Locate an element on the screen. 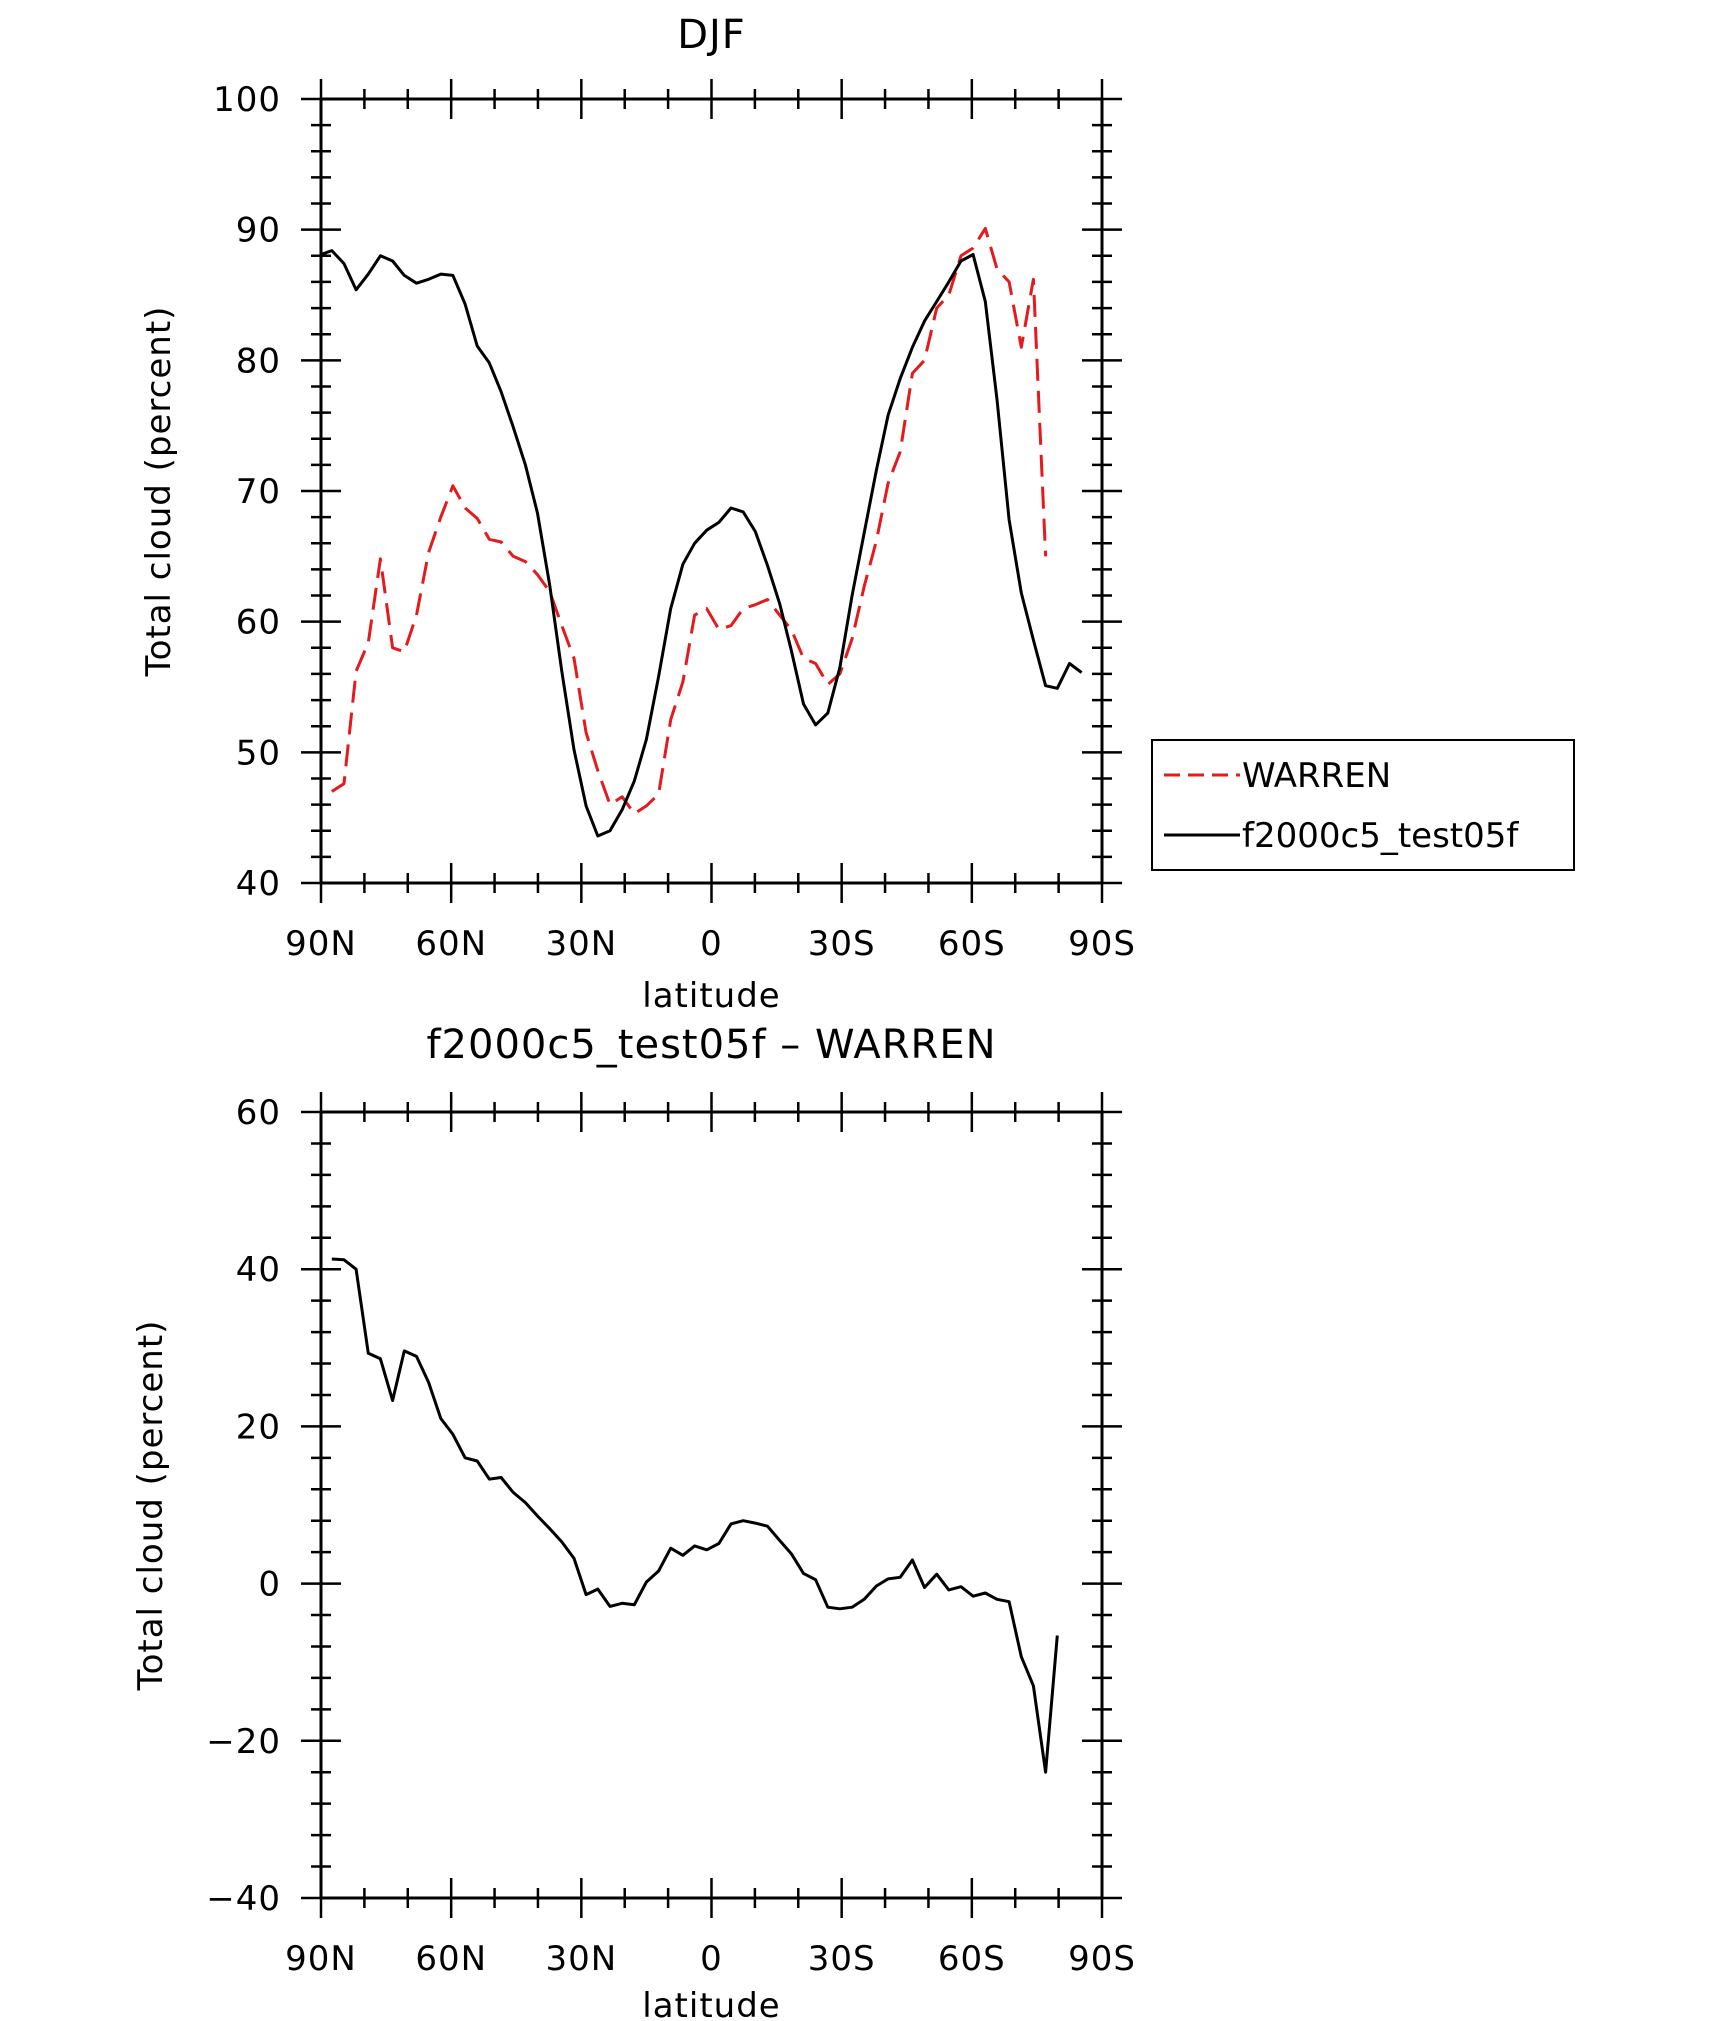 The height and width of the screenshot is (2021, 1710). legend: WARREN f2000c5_test05f is located at coordinates (1363, 805).